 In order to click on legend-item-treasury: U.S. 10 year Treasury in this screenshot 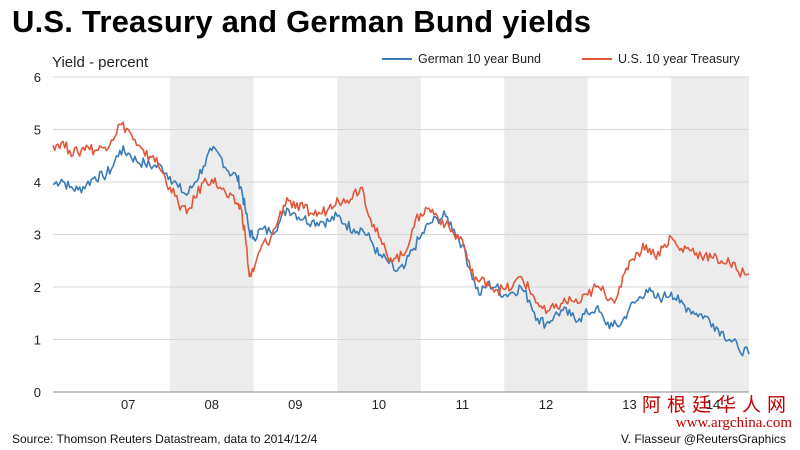, I will do `click(661, 59)`.